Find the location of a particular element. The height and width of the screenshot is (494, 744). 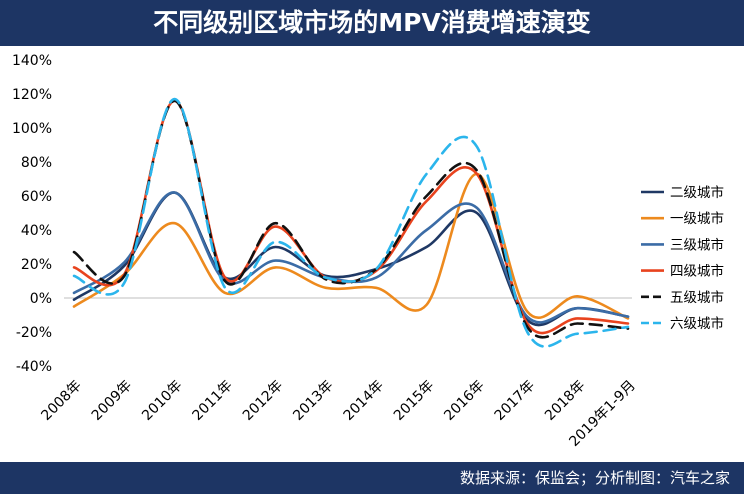

y-tick-label: 80% is located at coordinates (36, 163).